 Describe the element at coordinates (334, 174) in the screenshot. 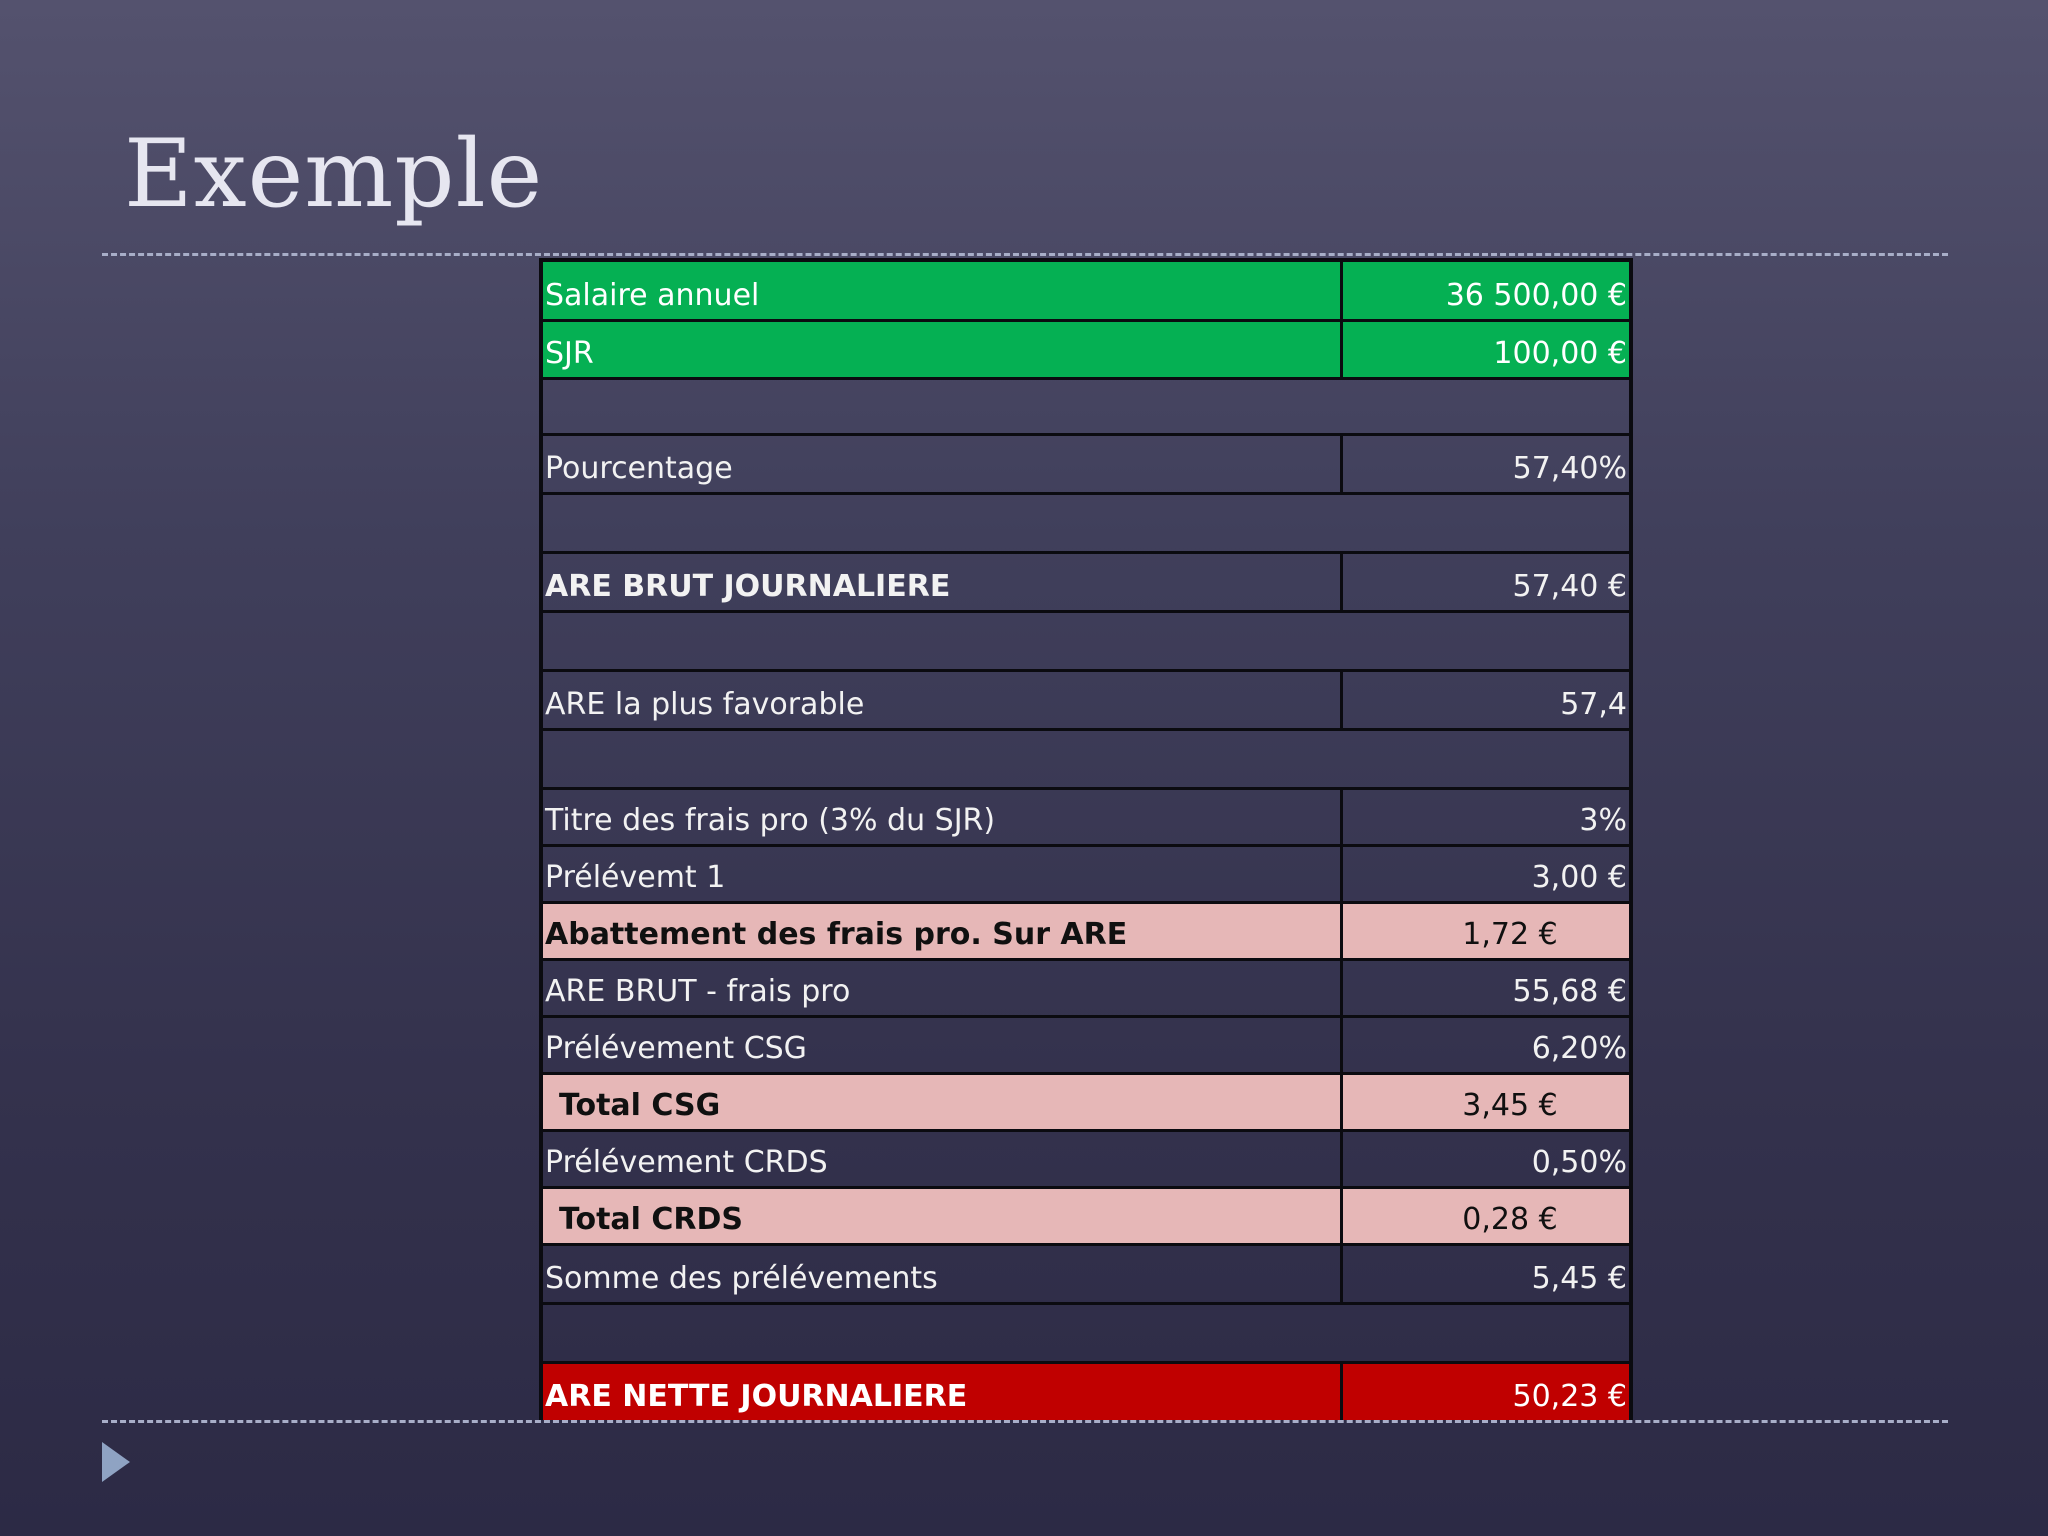

I see `slide-title: Exemple` at that location.